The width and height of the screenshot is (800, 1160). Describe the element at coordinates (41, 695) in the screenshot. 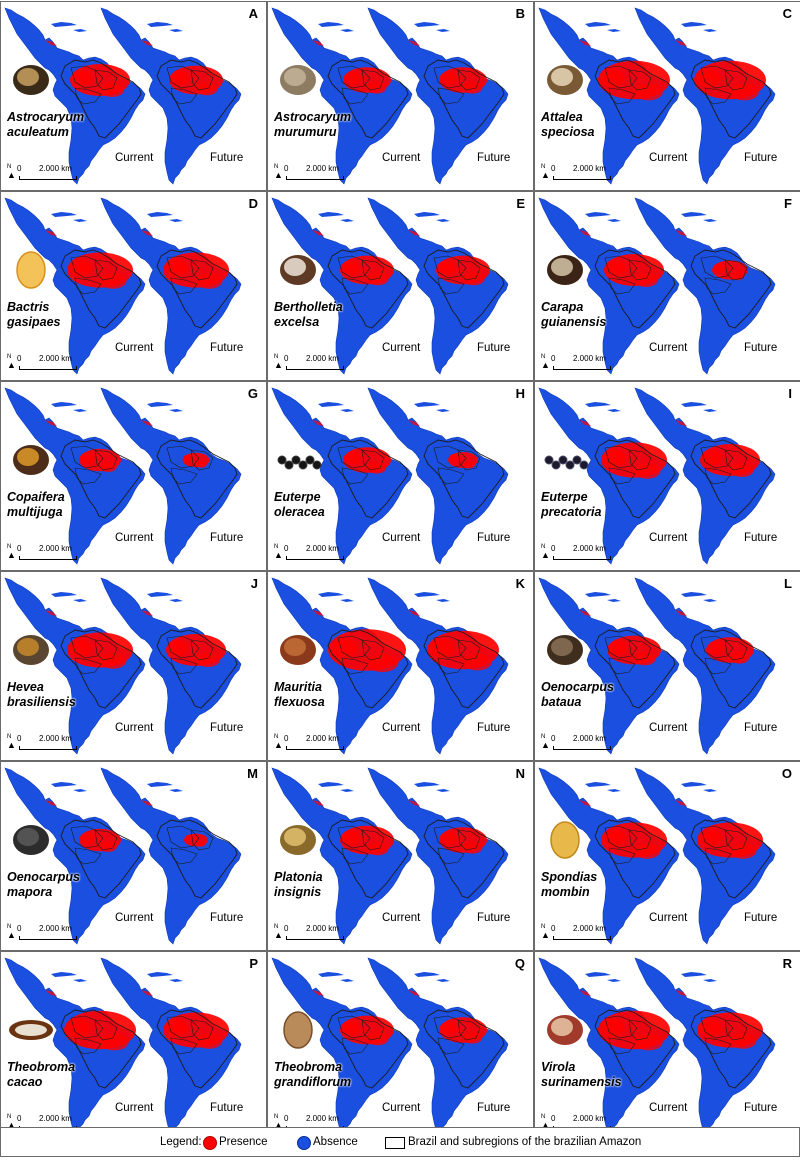

I see `species-name: Hevea brasiliensis` at that location.